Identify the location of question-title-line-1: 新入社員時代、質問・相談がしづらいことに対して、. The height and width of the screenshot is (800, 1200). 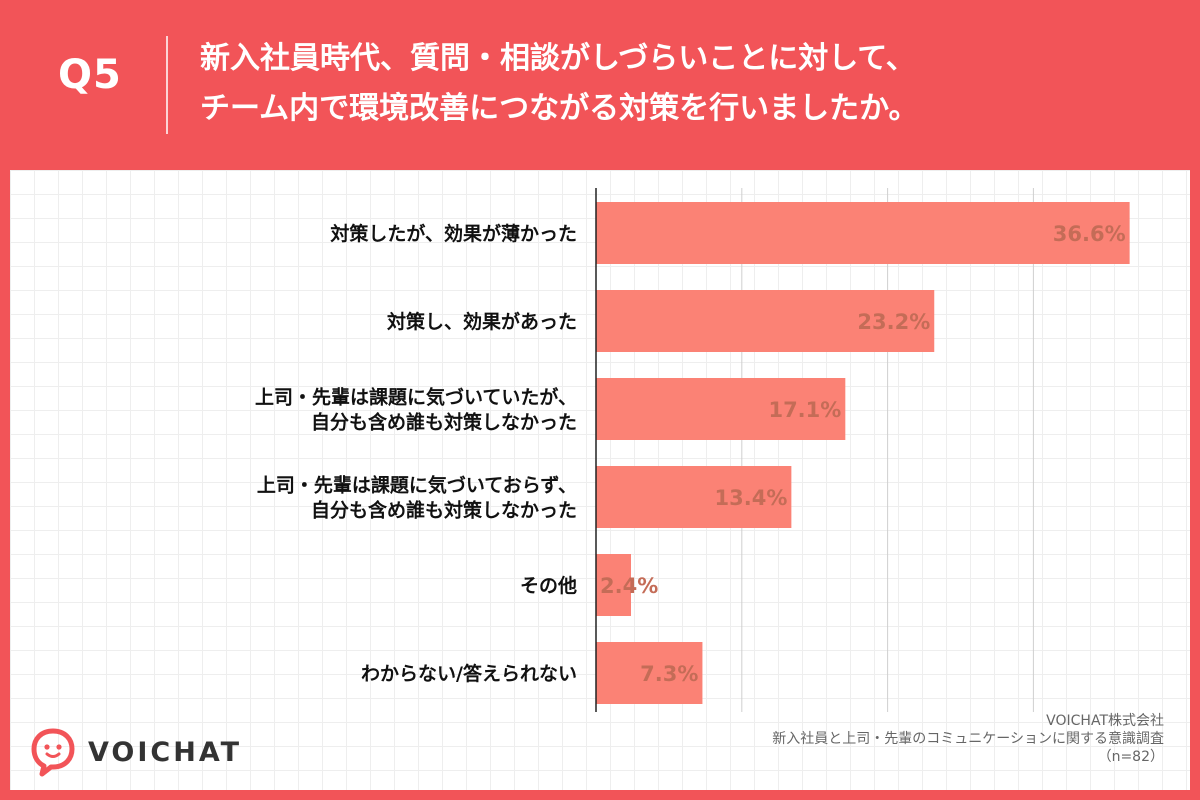
(558, 58).